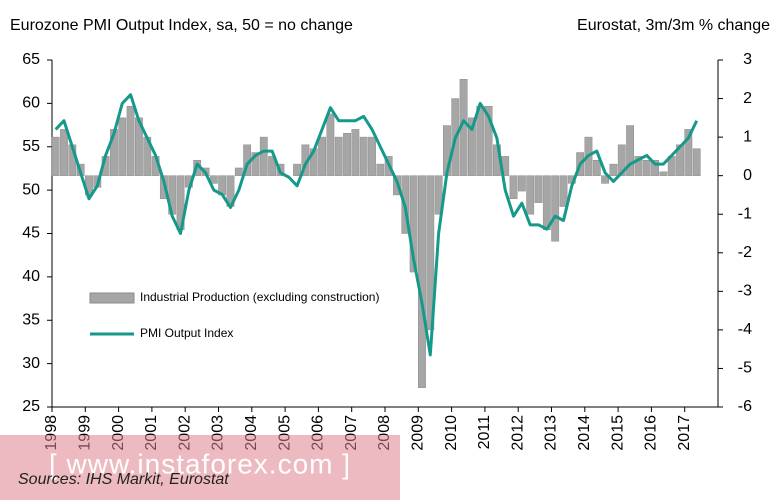  What do you see at coordinates (31, 276) in the screenshot?
I see `y-tick-label: 40` at bounding box center [31, 276].